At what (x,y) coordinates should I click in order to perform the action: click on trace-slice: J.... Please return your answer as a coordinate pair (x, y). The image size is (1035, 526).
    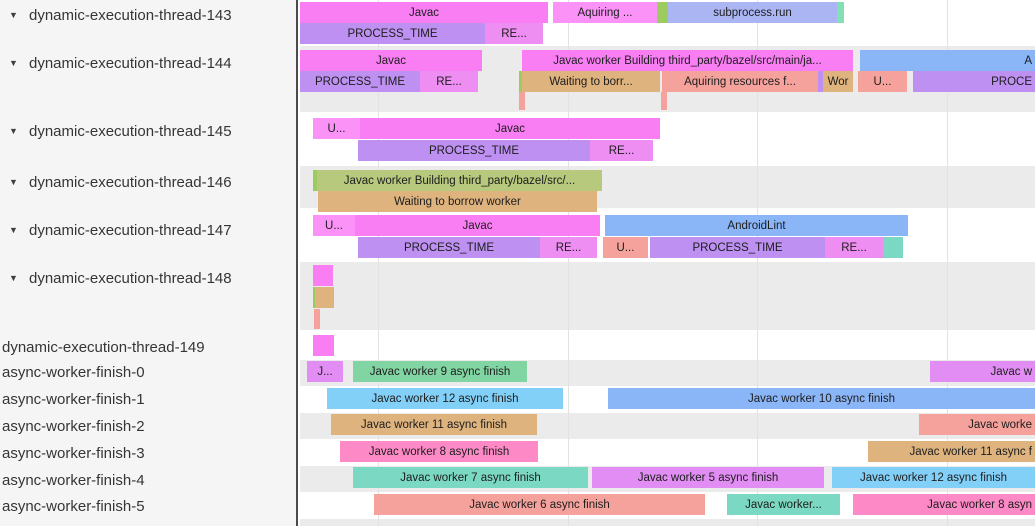
    Looking at the image, I should click on (325, 371).